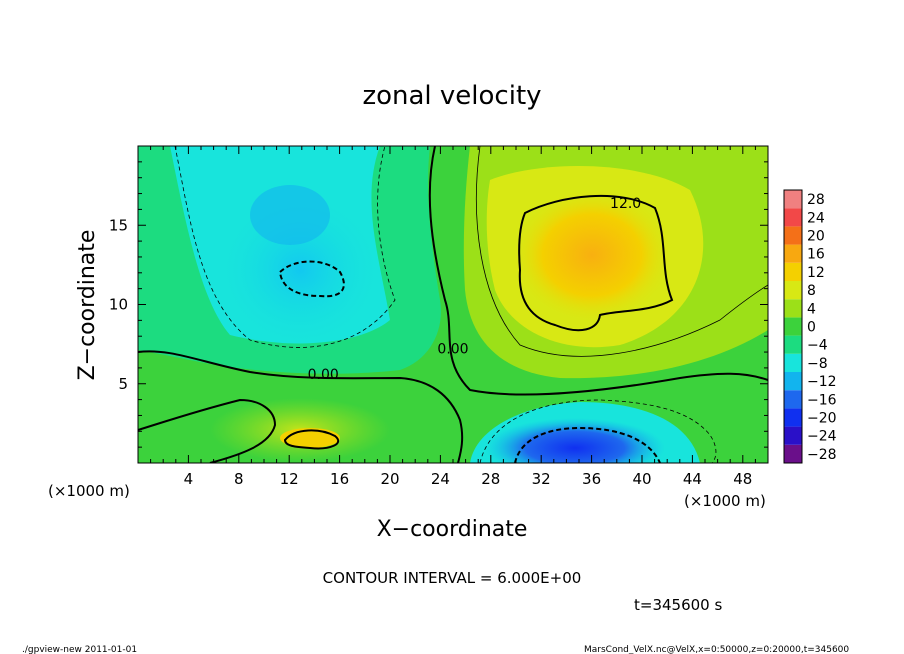 The width and height of the screenshot is (904, 654). I want to click on colorbar: 28 24 20 16 12 8 4 0 −4 −8 −12 −16 −20 −24 −28, so click(810, 326).